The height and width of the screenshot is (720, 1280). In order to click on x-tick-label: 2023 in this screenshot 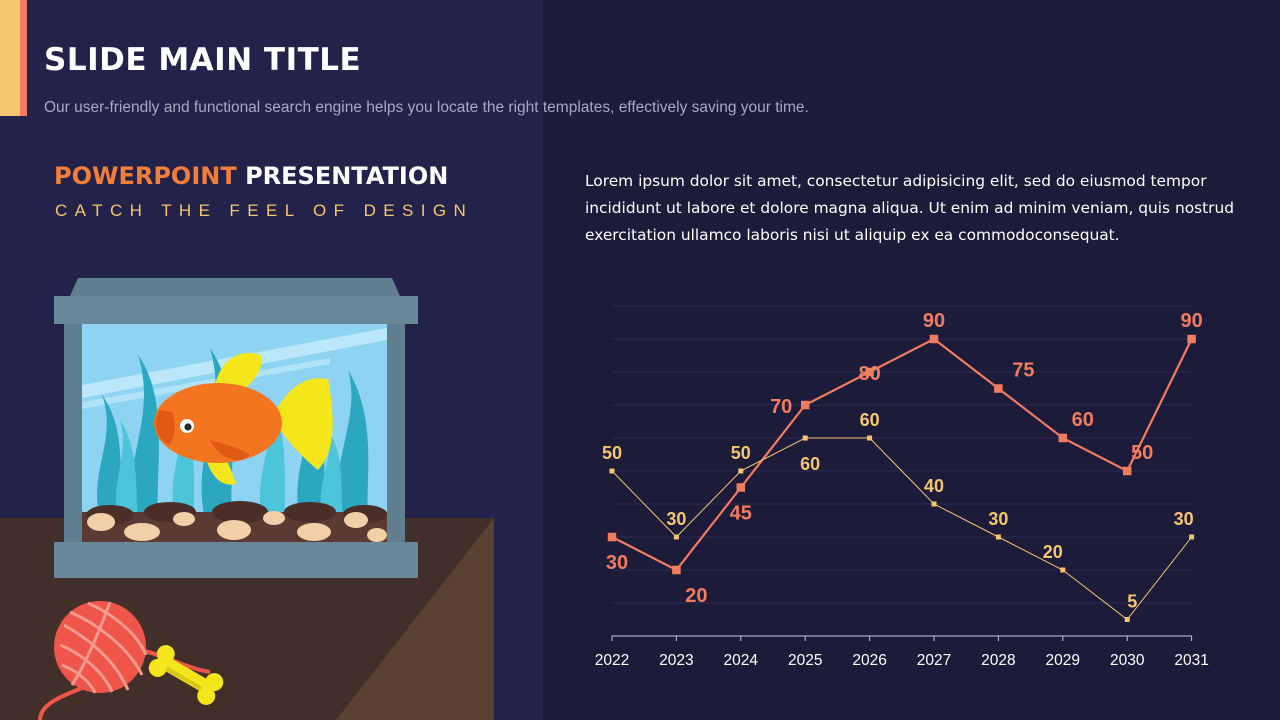, I will do `click(676, 660)`.